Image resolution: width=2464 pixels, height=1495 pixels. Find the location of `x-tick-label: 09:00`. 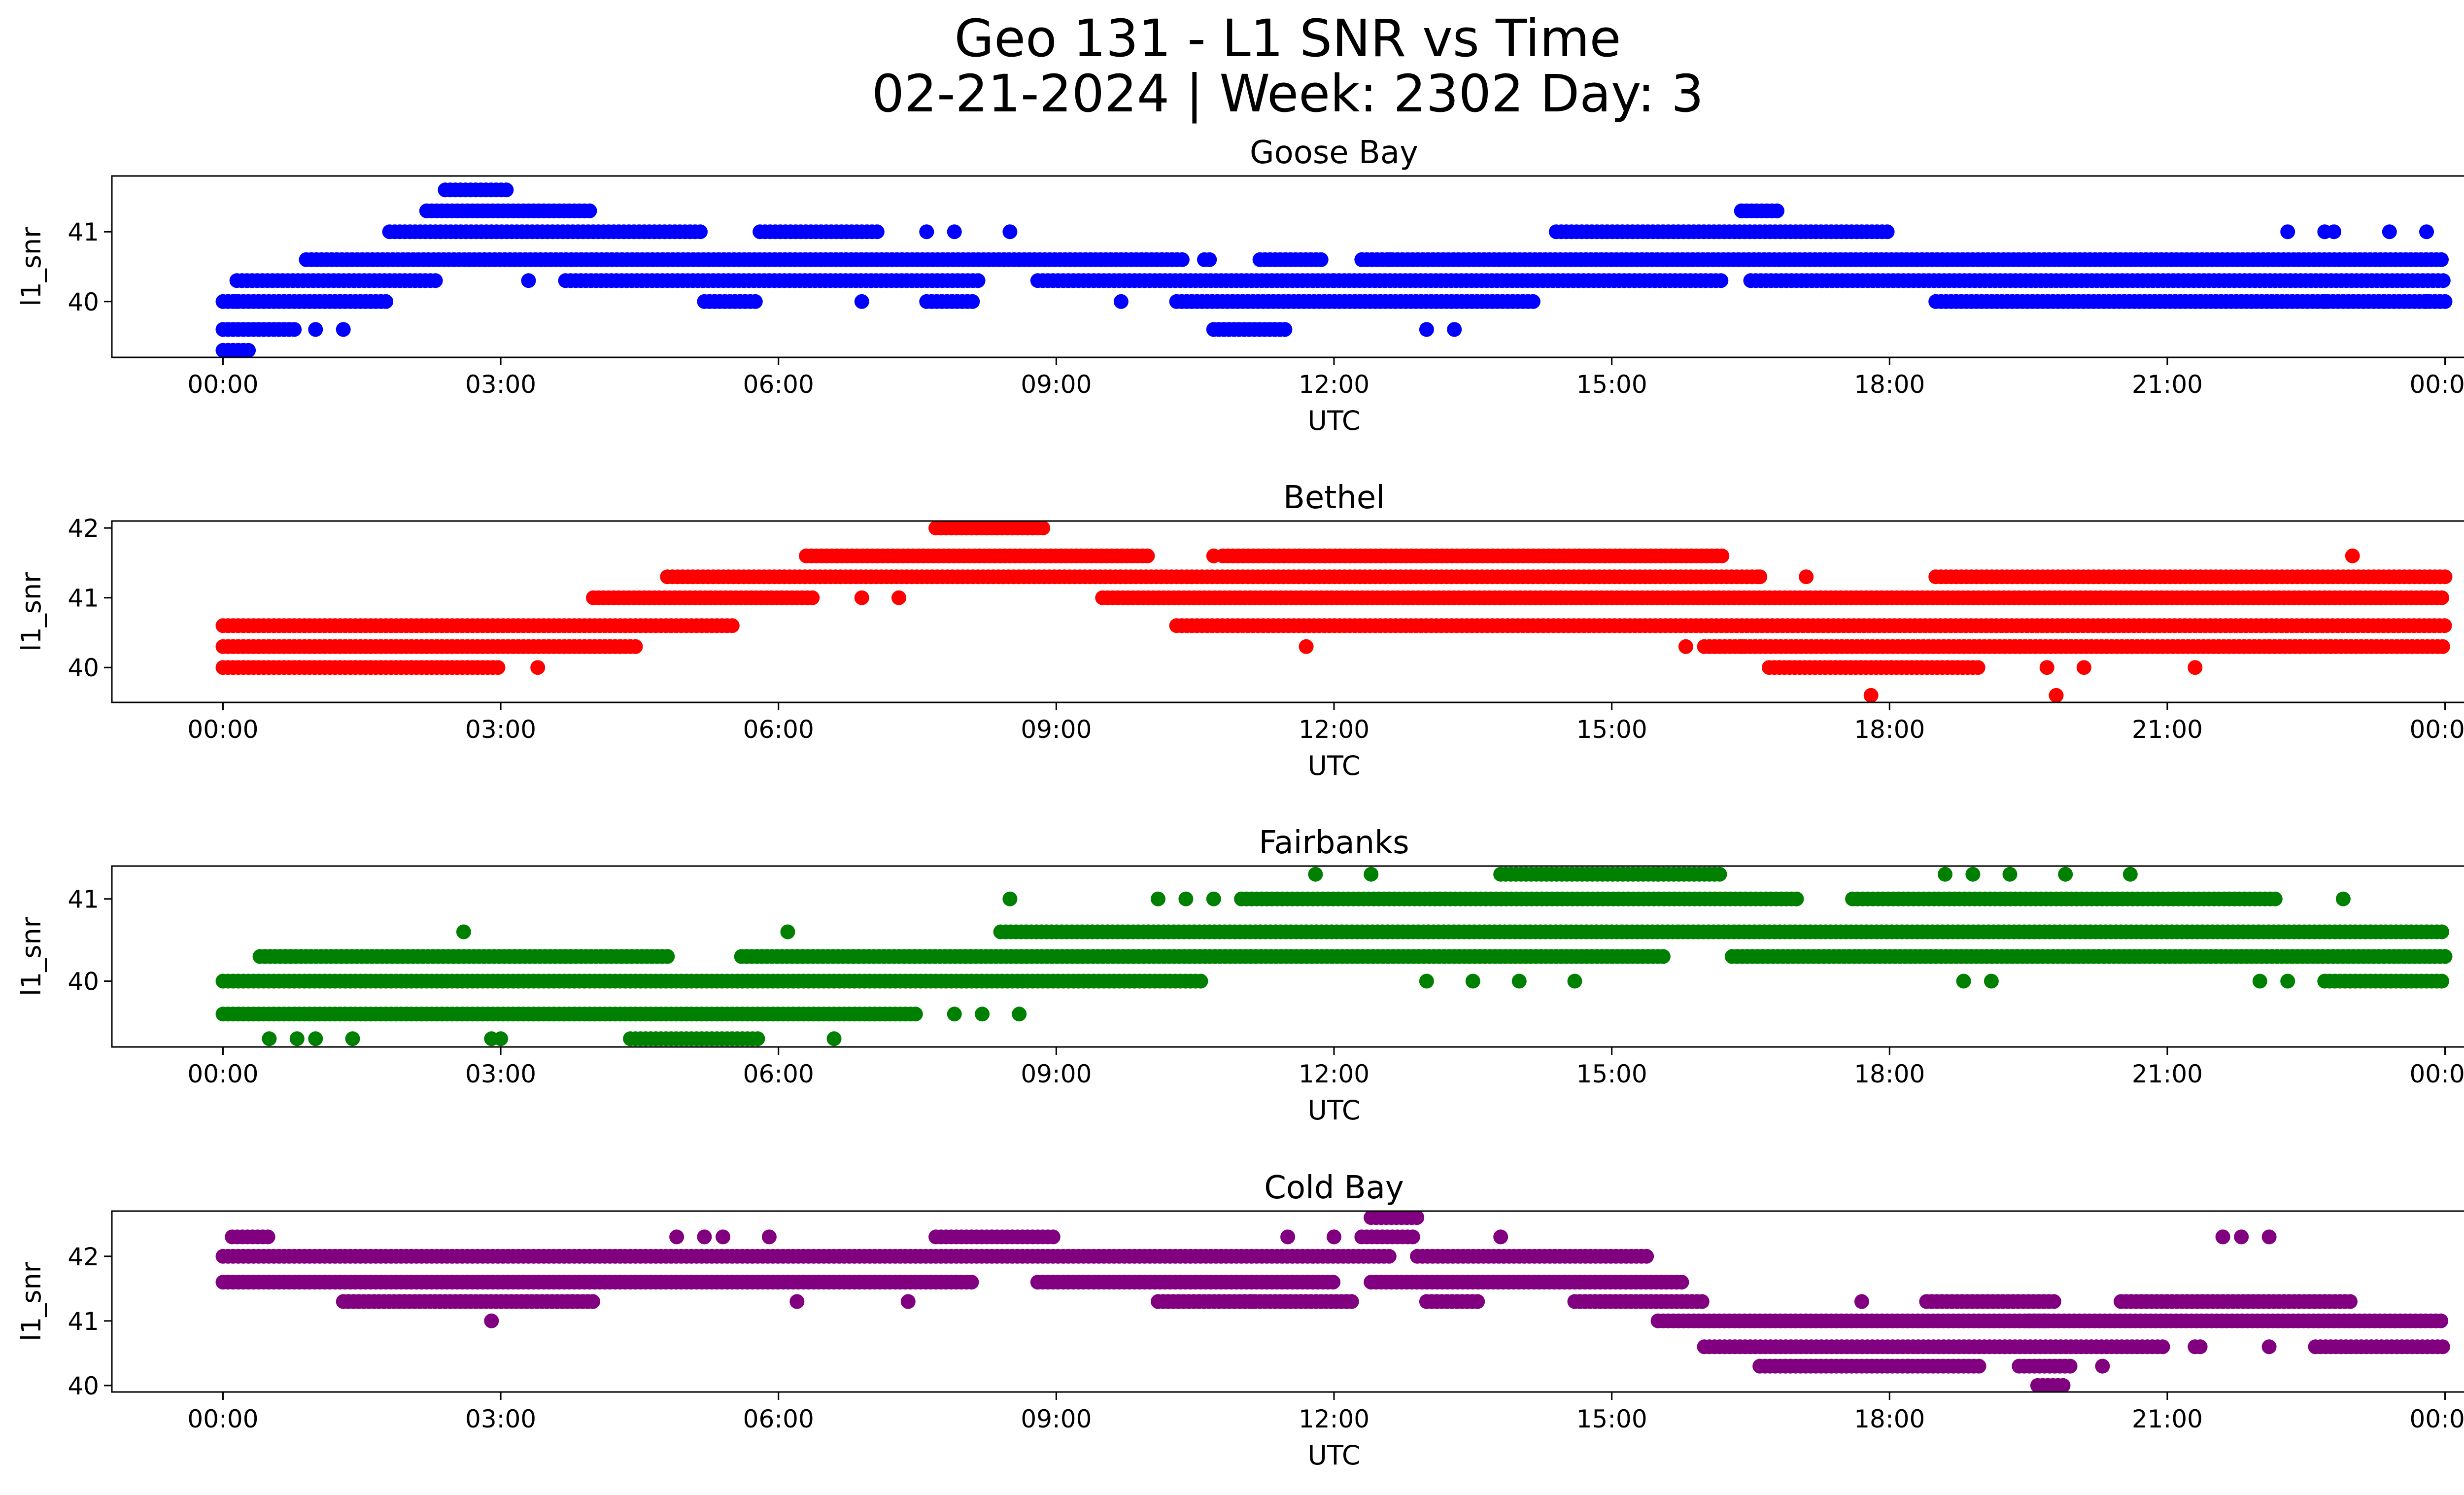

x-tick-label: 09:00 is located at coordinates (1056, 729).